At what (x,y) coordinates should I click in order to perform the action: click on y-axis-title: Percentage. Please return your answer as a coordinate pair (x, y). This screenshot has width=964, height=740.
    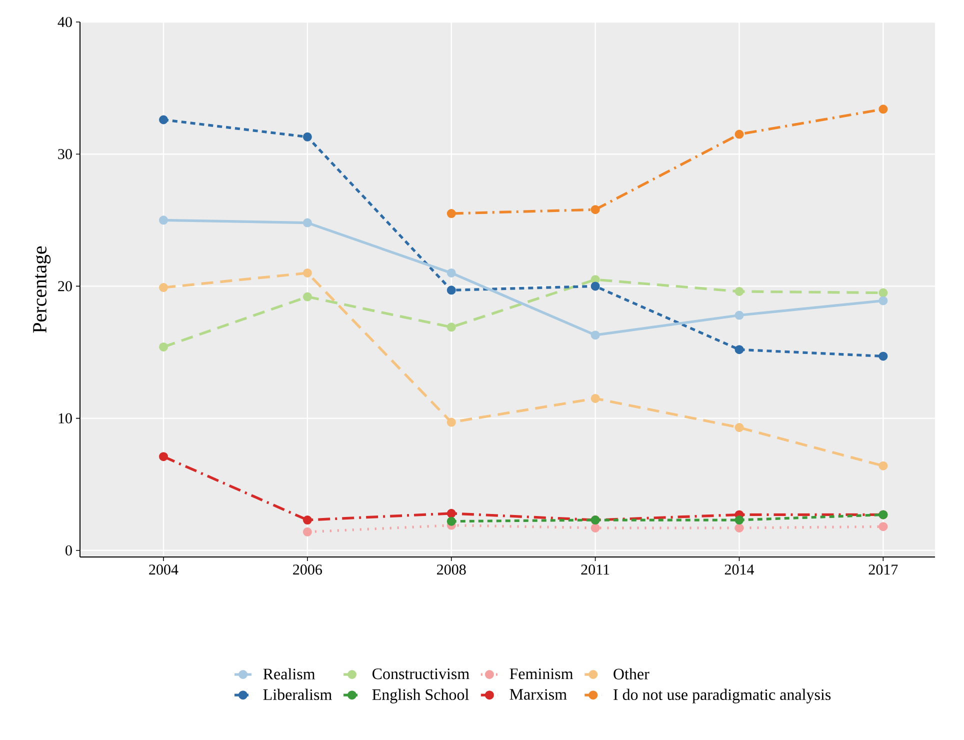
    Looking at the image, I should click on (42, 289).